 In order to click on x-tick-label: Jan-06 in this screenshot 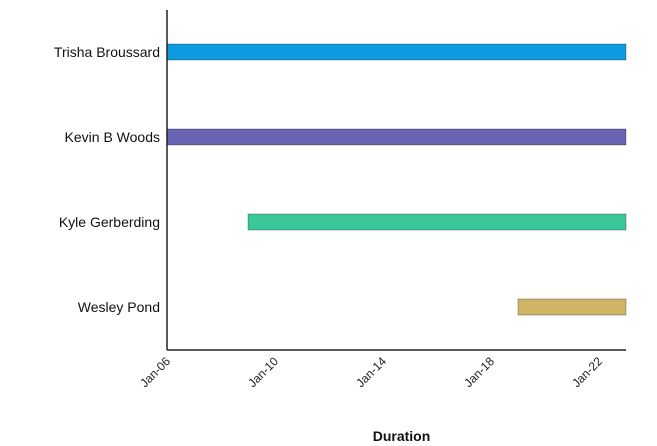, I will do `click(155, 372)`.